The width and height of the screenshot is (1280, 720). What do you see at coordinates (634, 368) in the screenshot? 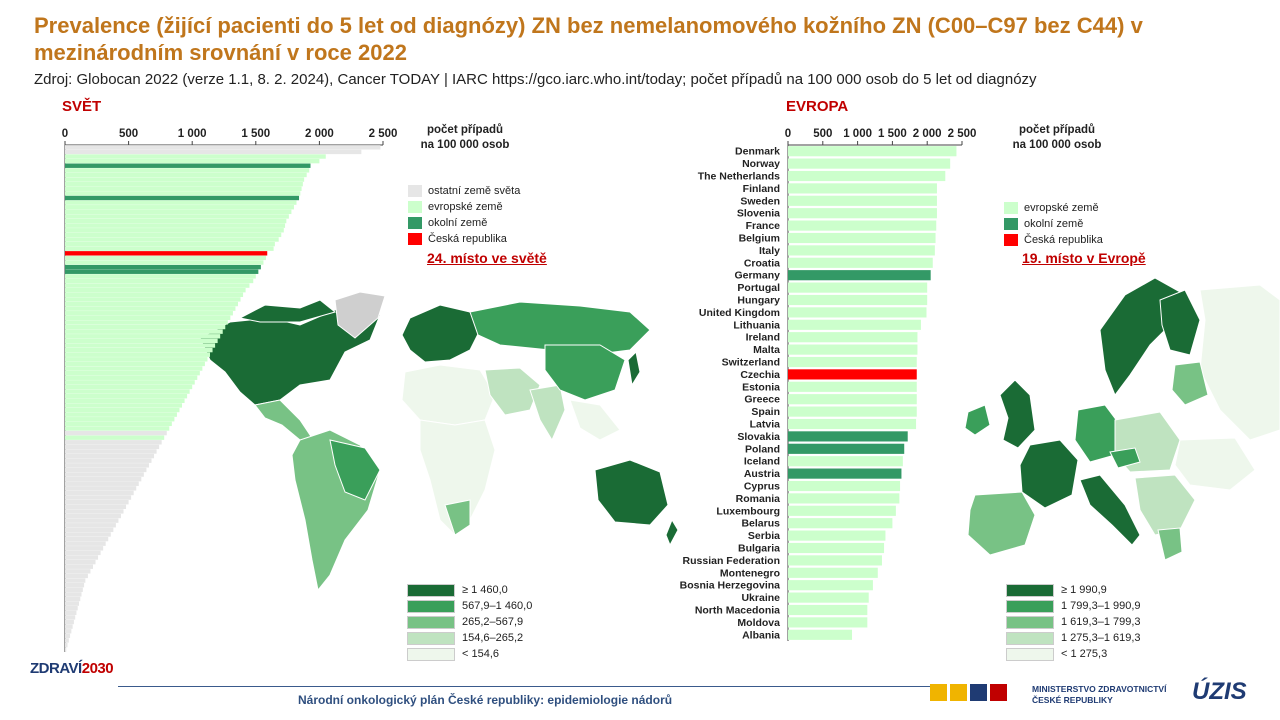
I see `map-japan` at bounding box center [634, 368].